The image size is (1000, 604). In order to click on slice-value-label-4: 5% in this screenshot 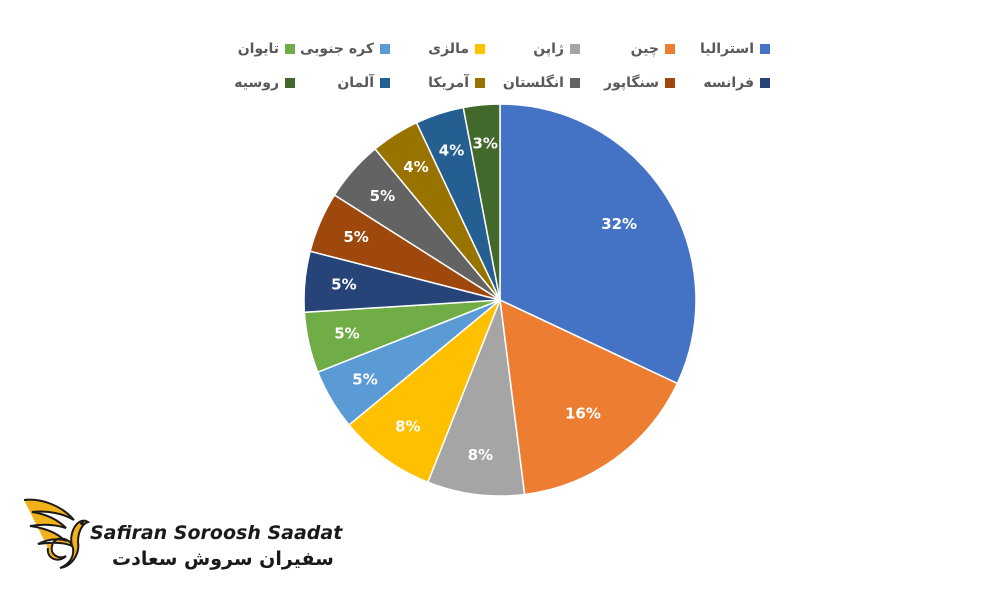, I will do `click(364, 379)`.